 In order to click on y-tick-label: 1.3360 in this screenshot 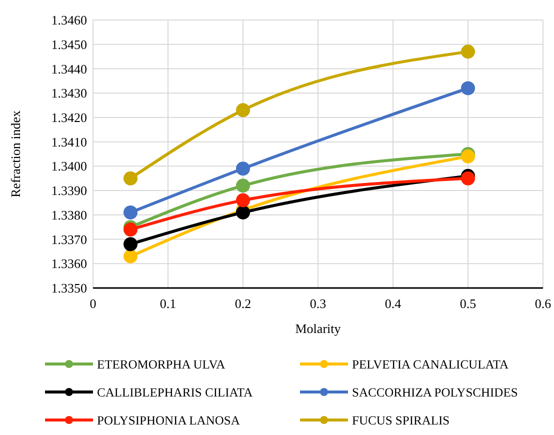, I will do `click(69, 264)`.